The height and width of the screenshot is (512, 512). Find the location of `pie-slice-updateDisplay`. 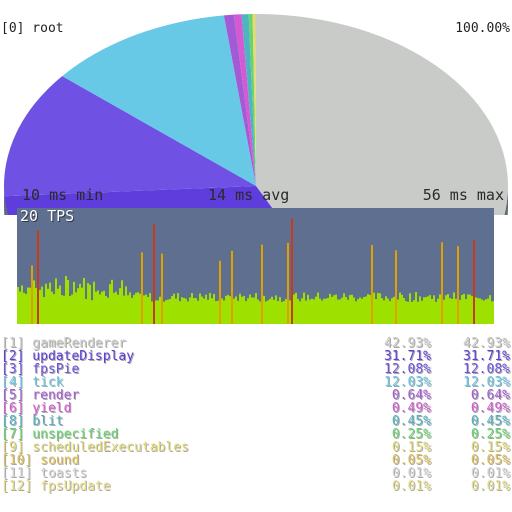

pie-slice-updateDisplay is located at coordinates (141, 200).